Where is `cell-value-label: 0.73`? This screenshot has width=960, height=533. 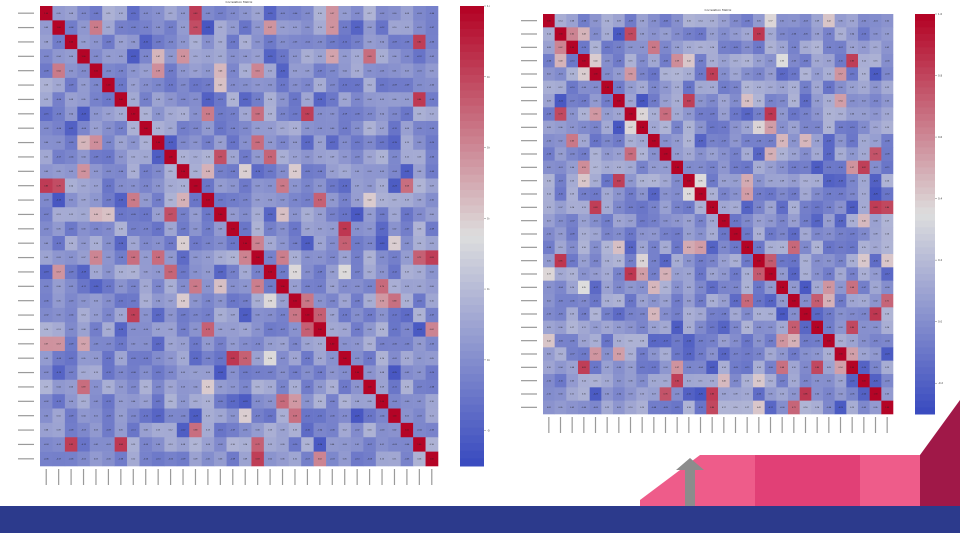
cell-value-label: 0.73 is located at coordinates (307, 330).